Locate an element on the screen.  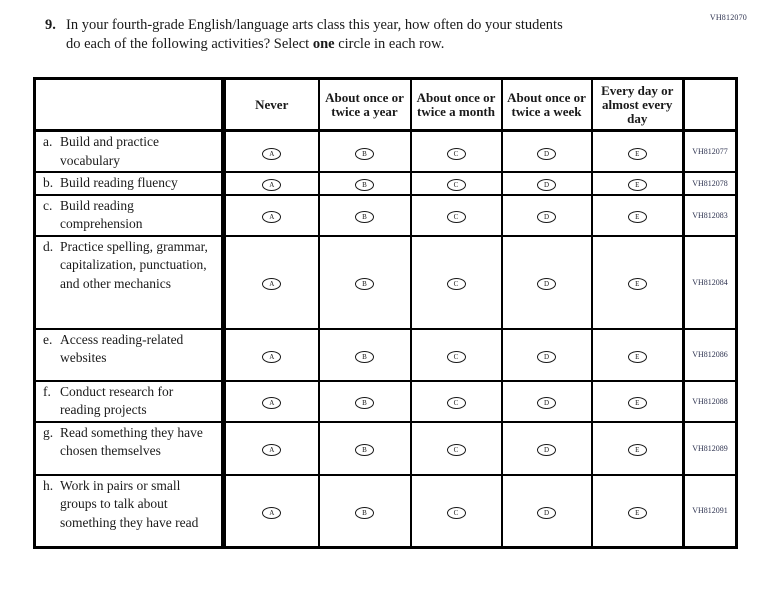
row-label: Build and practice vocabulary is located at coordinates (109, 151).